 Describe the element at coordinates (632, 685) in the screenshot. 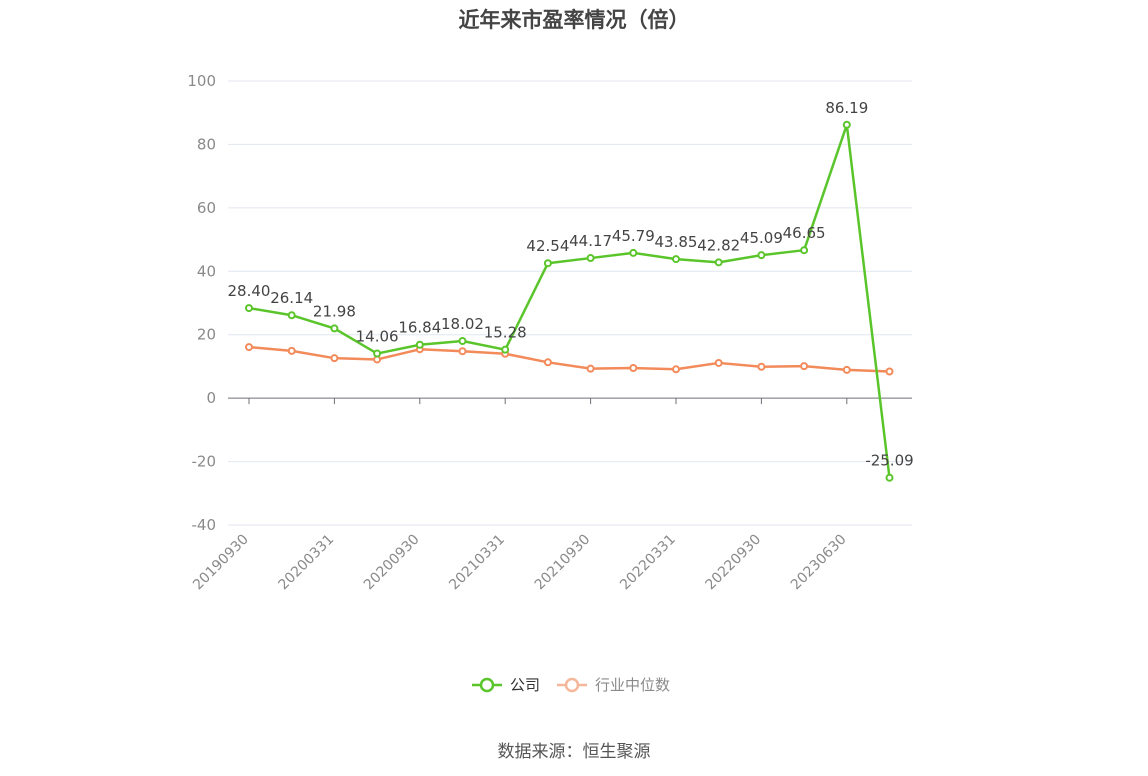

I see `legend-label: 行业中位数` at that location.